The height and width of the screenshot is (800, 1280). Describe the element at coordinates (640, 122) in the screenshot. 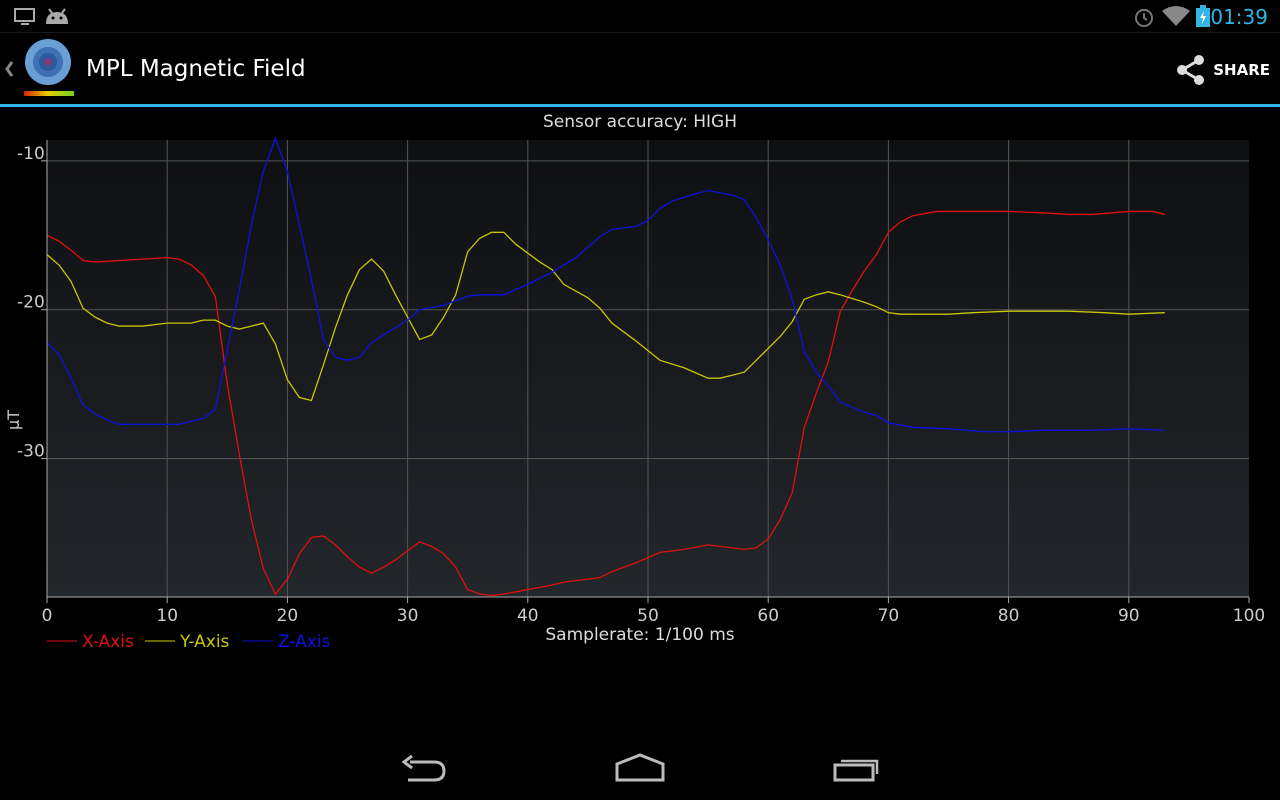

I see `chart-title: Sensor accuracy: HIGH` at that location.